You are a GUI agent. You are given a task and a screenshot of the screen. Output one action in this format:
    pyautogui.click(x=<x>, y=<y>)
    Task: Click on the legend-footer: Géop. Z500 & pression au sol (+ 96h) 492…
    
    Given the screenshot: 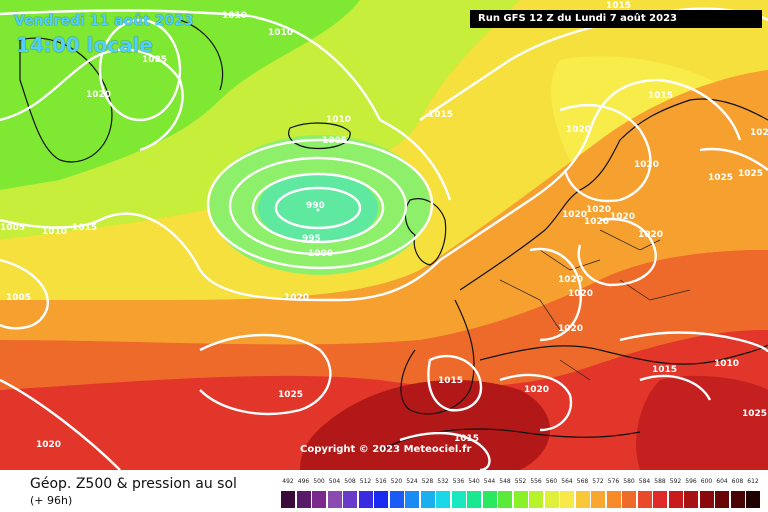 What is the action you would take?
    pyautogui.click(x=384, y=491)
    